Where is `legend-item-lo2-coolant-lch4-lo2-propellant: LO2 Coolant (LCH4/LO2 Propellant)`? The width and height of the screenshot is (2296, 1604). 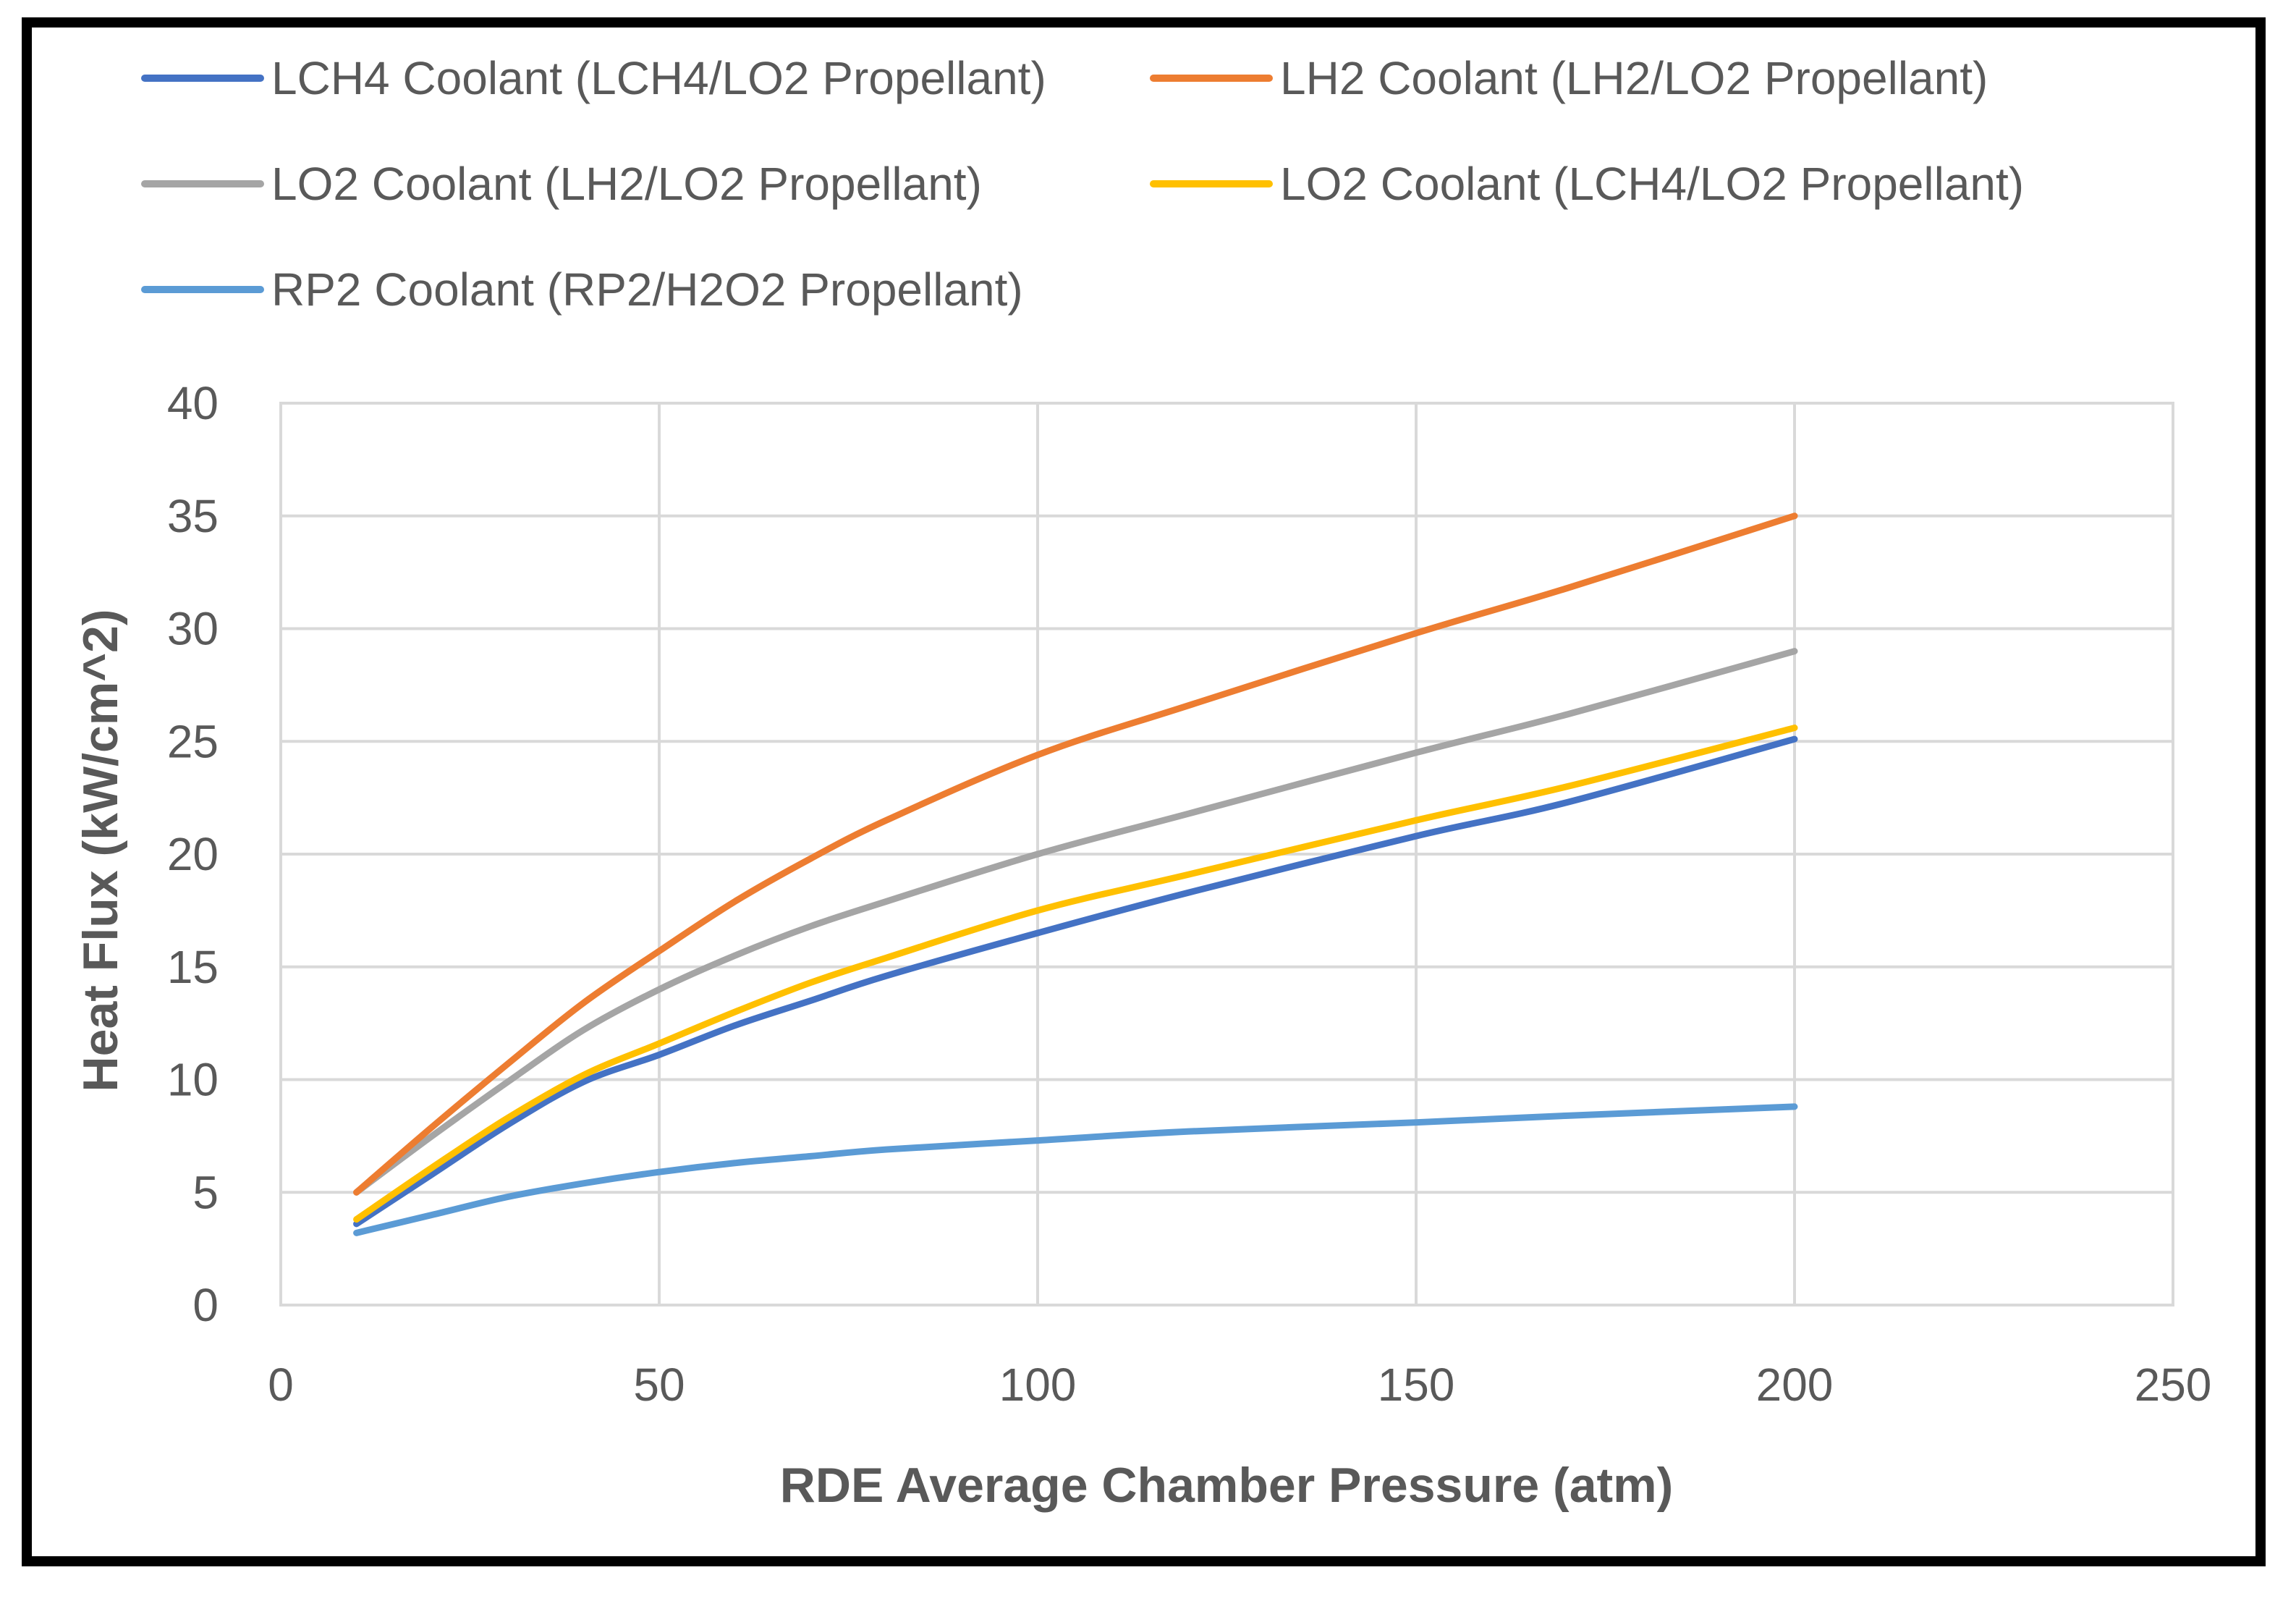
legend-item-lo2-coolant-lch4-lo2-propellant: LO2 Coolant (LCH4/LO2 Propellant) is located at coordinates (1587, 184).